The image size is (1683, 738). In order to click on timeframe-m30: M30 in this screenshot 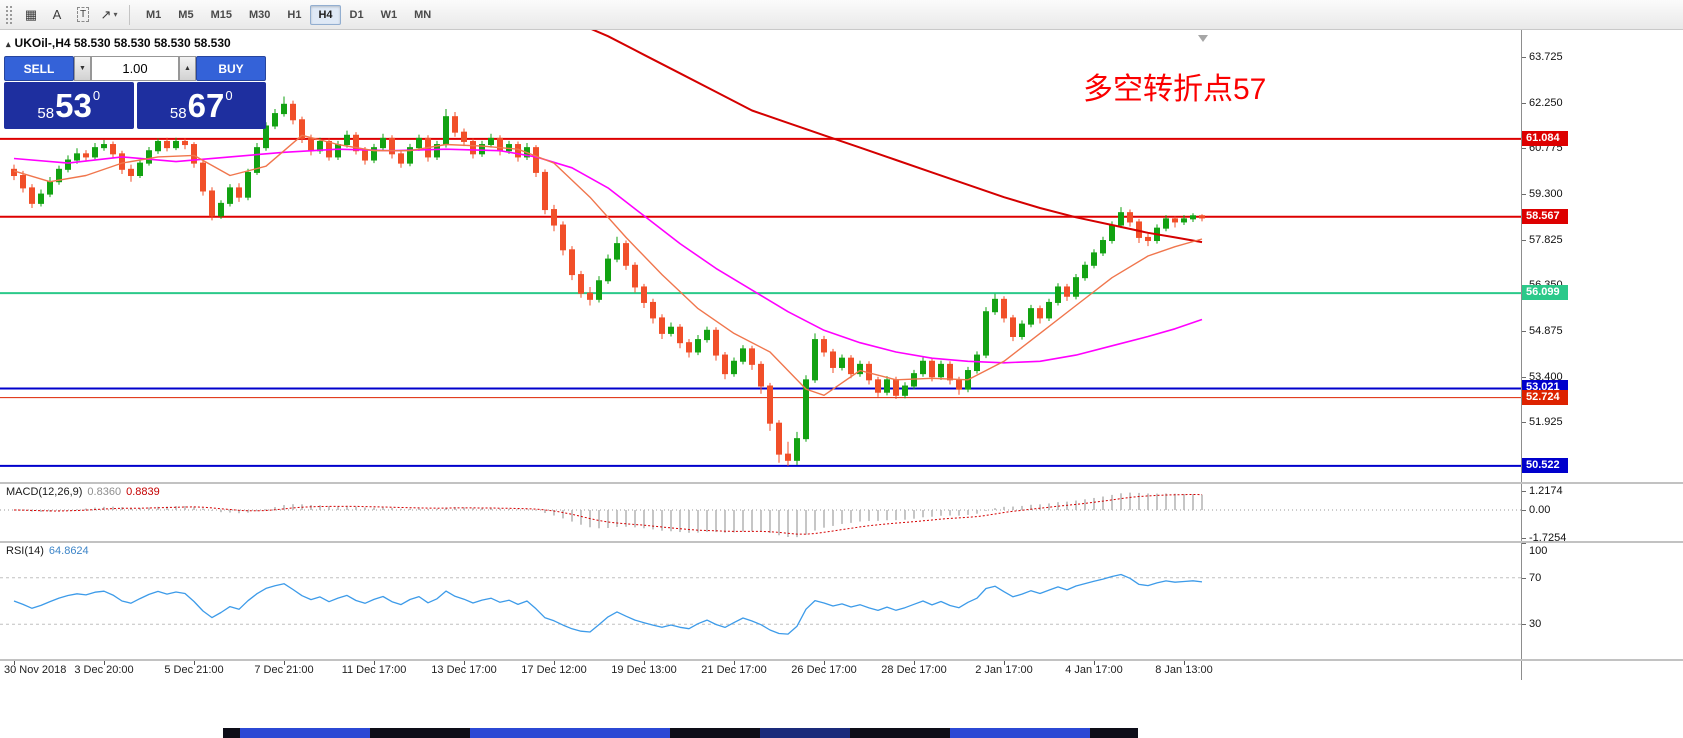, I will do `click(259, 14)`.